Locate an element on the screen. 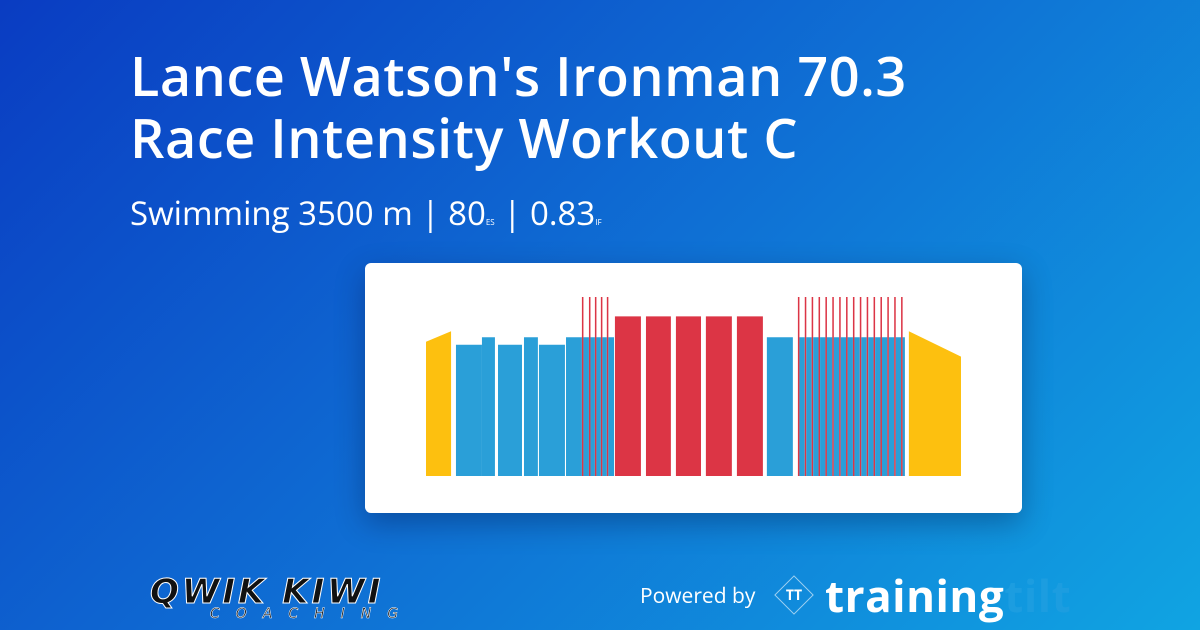 The height and width of the screenshot is (630, 1200). brand-b: tilt is located at coordinates (1038, 595).